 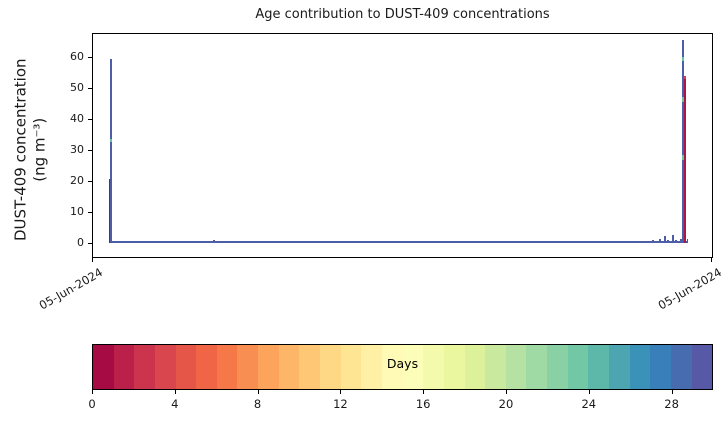 I want to click on colorbar, so click(x=402, y=367).